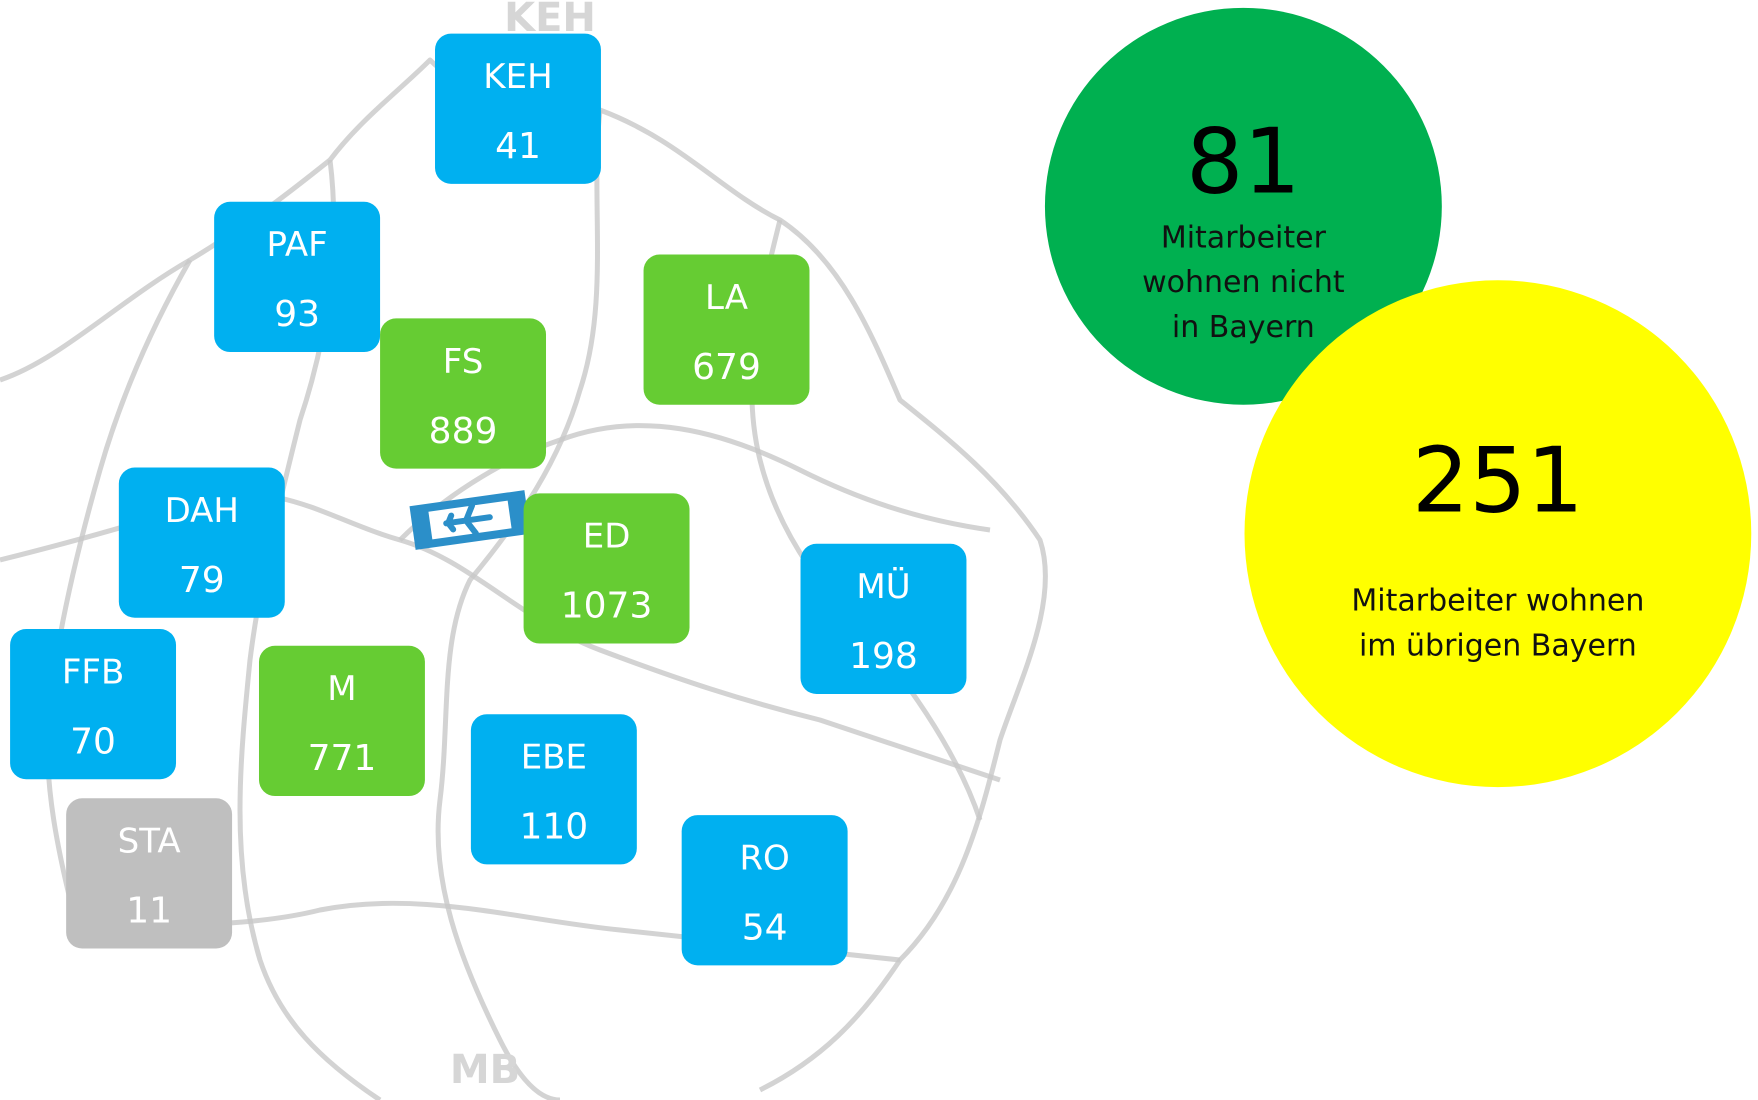 Image resolution: width=1758 pixels, height=1100 pixels. What do you see at coordinates (554, 758) in the screenshot?
I see `district-code: EBE` at bounding box center [554, 758].